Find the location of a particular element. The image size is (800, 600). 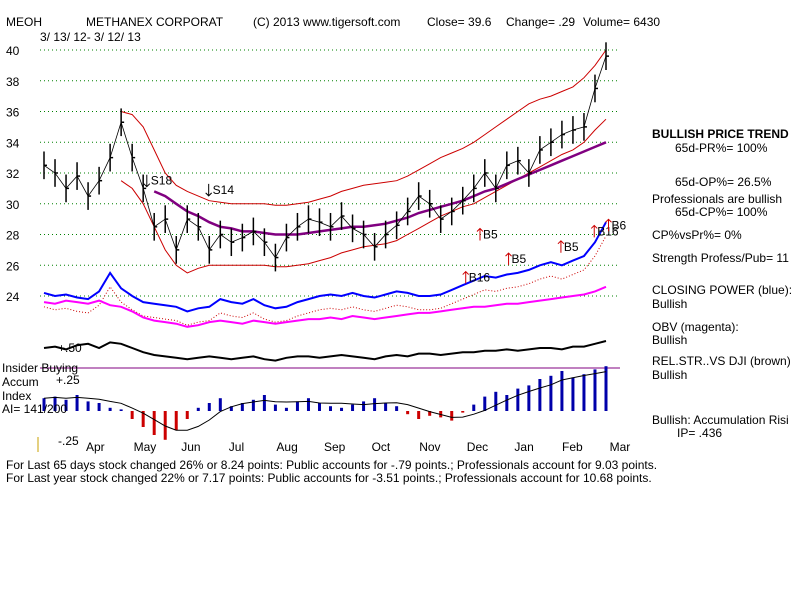

x-tick-label: Mar is located at coordinates (620, 447).